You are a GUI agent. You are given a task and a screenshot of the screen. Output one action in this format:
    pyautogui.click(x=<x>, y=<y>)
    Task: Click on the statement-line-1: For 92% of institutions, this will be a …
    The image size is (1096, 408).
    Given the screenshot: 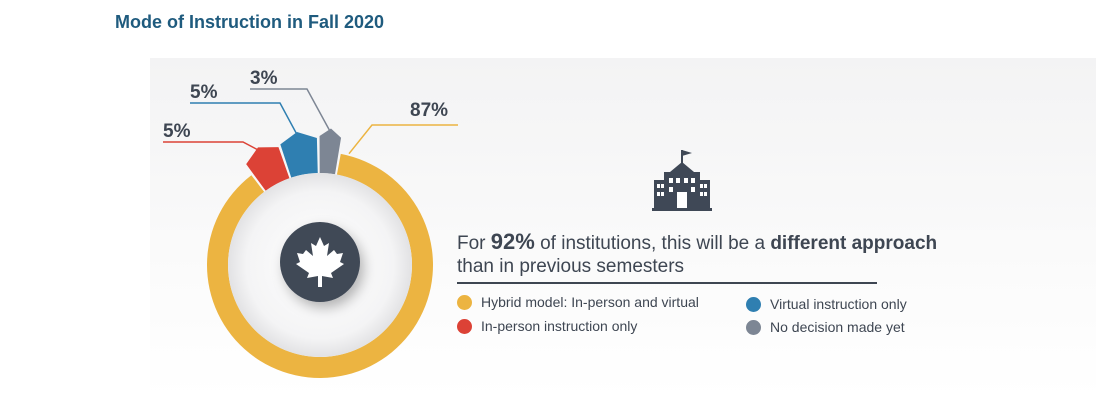 What is the action you would take?
    pyautogui.click(x=737, y=242)
    